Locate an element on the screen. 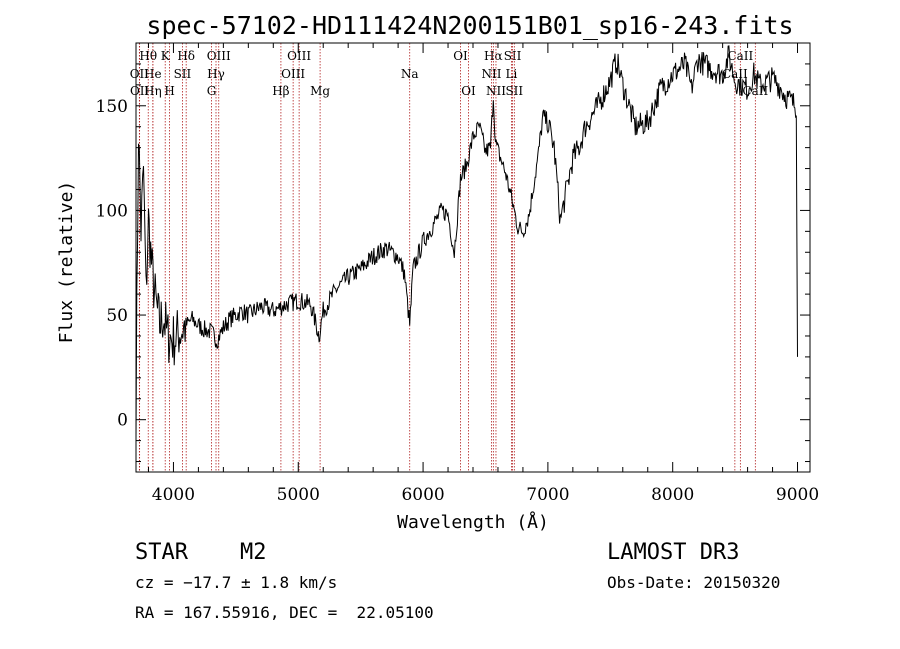 The height and width of the screenshot is (649, 900). marker-label-4: Hη is located at coordinates (153, 91).